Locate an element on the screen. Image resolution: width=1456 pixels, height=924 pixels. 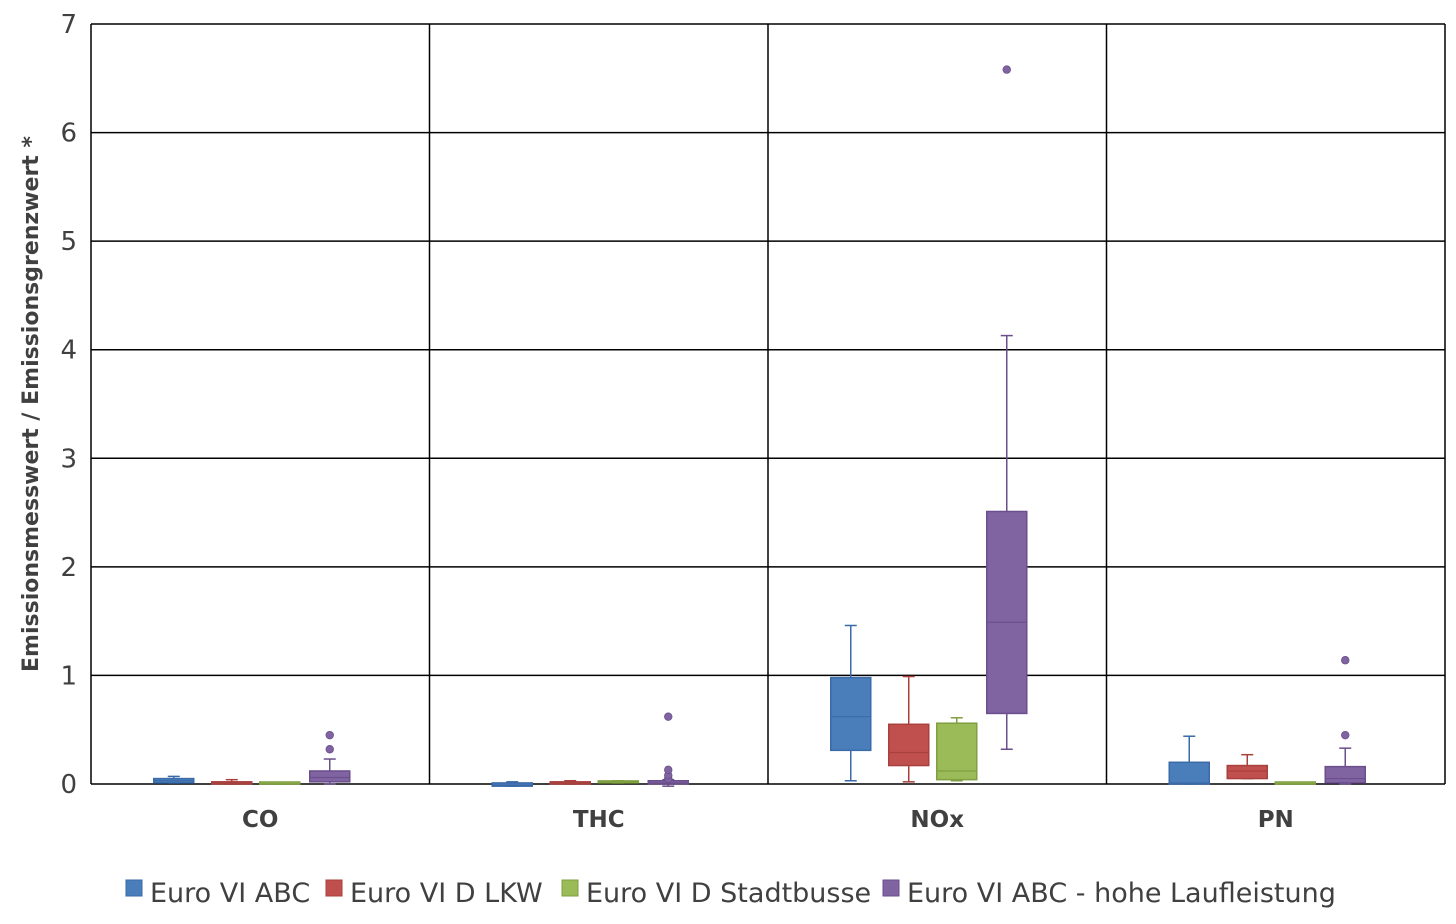
y-tick-labels: 0 1 2 3 4 5 6 7 is located at coordinates (68, 405).